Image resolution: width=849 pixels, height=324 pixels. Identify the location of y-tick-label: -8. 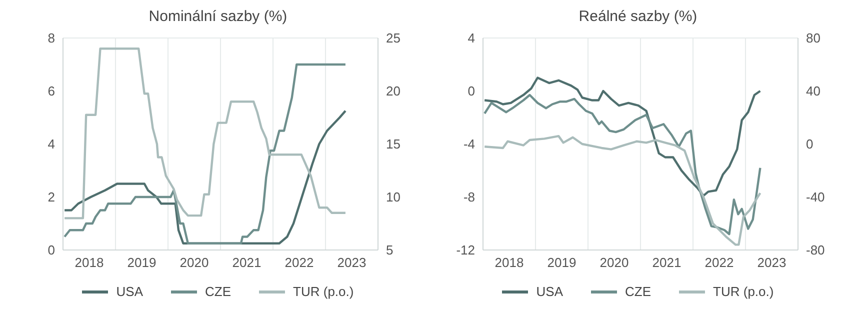
(469, 197).